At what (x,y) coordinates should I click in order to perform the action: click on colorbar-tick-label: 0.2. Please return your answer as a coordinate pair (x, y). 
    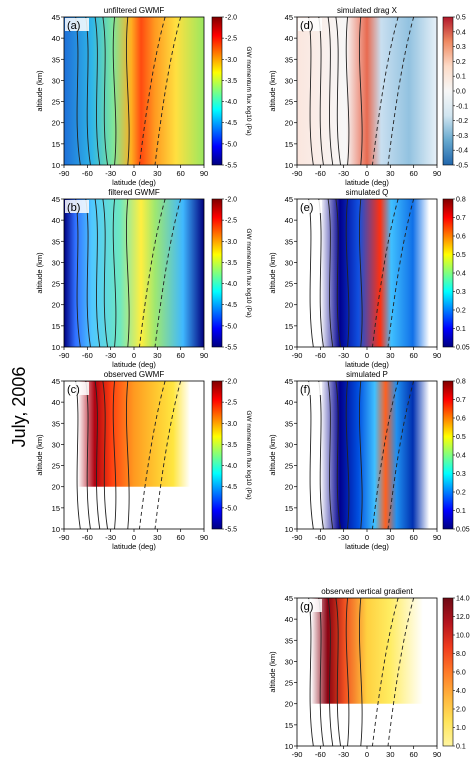
    Looking at the image, I should click on (461, 311).